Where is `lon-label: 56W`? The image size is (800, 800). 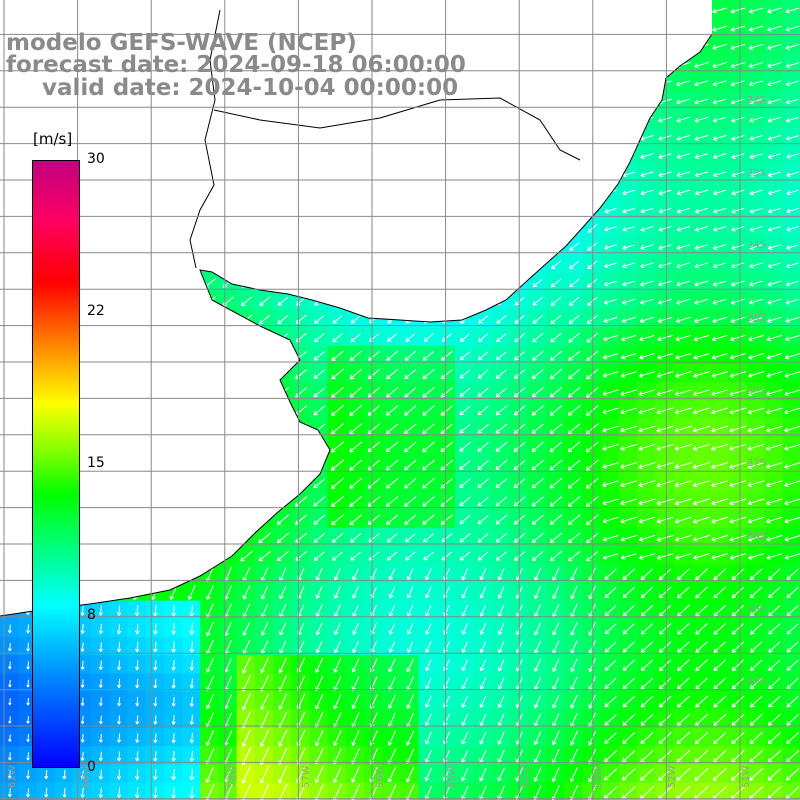
lon-label: 56W is located at coordinates (380, 776).